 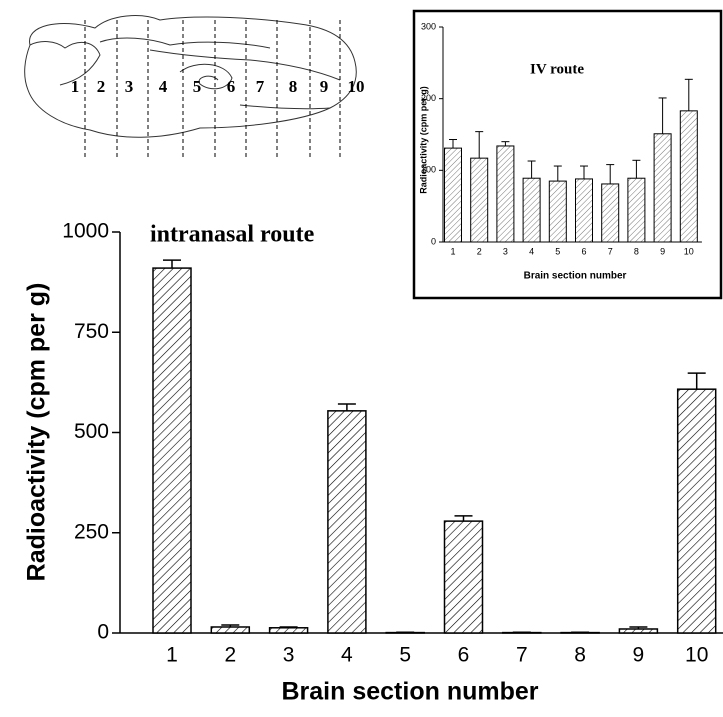 What do you see at coordinates (129, 86) in the screenshot?
I see `section-label: 3` at bounding box center [129, 86].